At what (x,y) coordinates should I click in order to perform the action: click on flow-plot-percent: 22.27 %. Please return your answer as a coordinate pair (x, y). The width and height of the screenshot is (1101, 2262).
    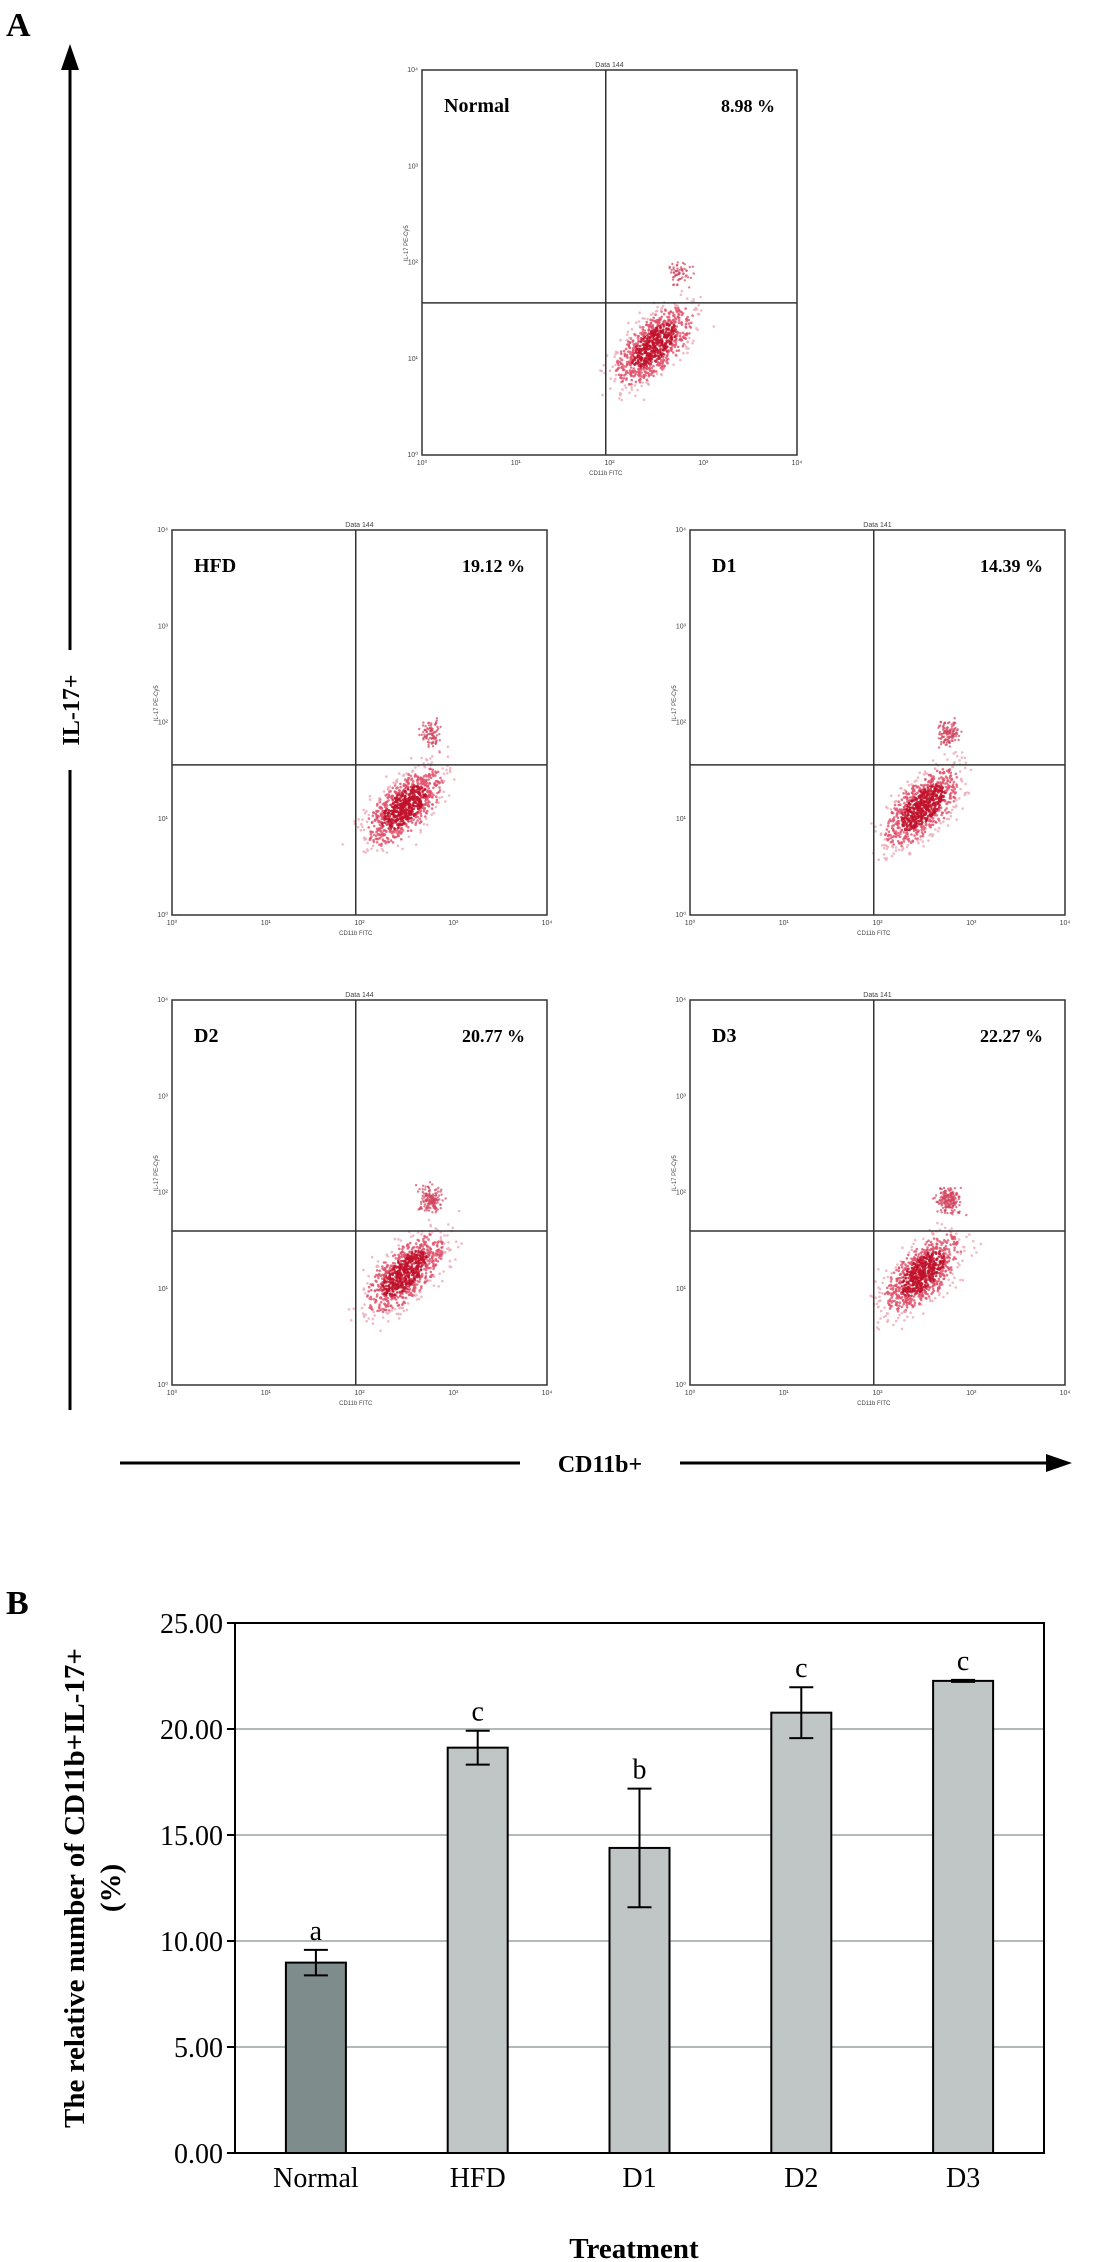
    Looking at the image, I should click on (1011, 1036).